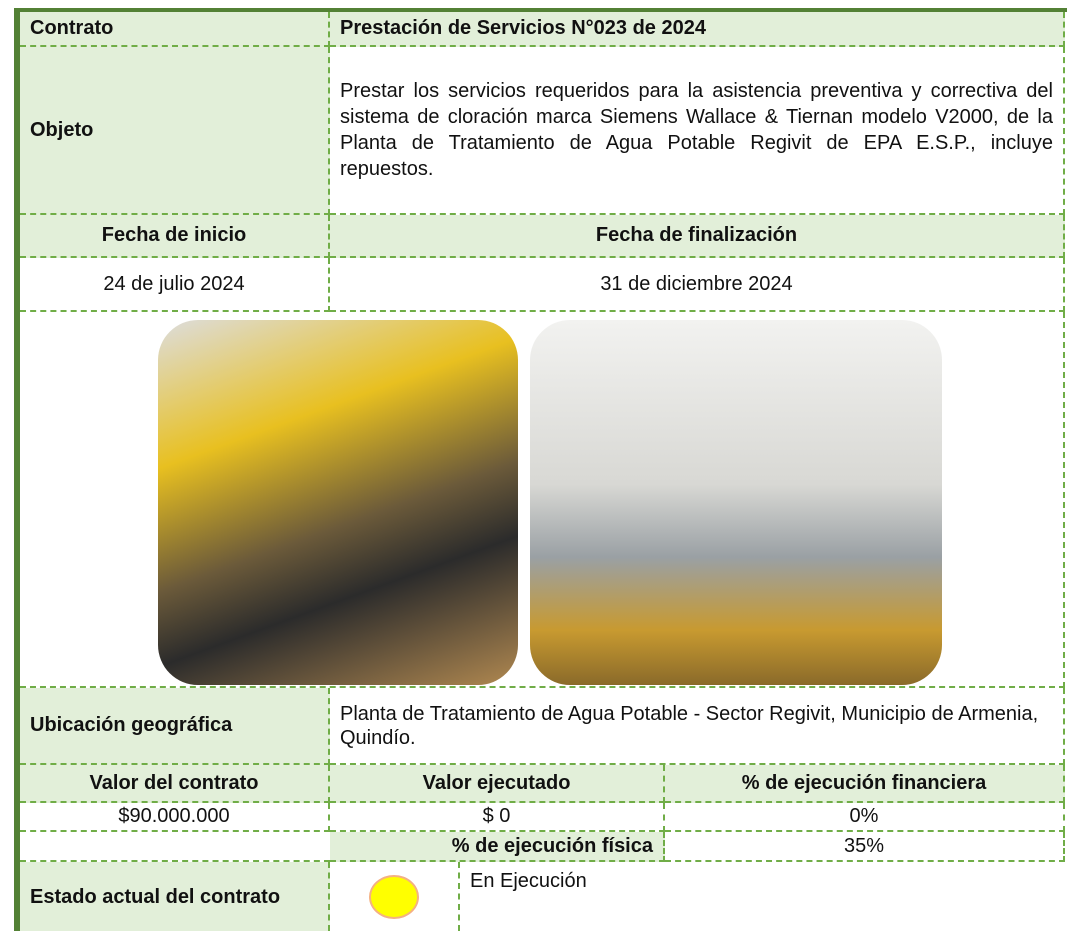 This screenshot has width=1075, height=931. I want to click on value: $90.000.000, so click(175, 817).